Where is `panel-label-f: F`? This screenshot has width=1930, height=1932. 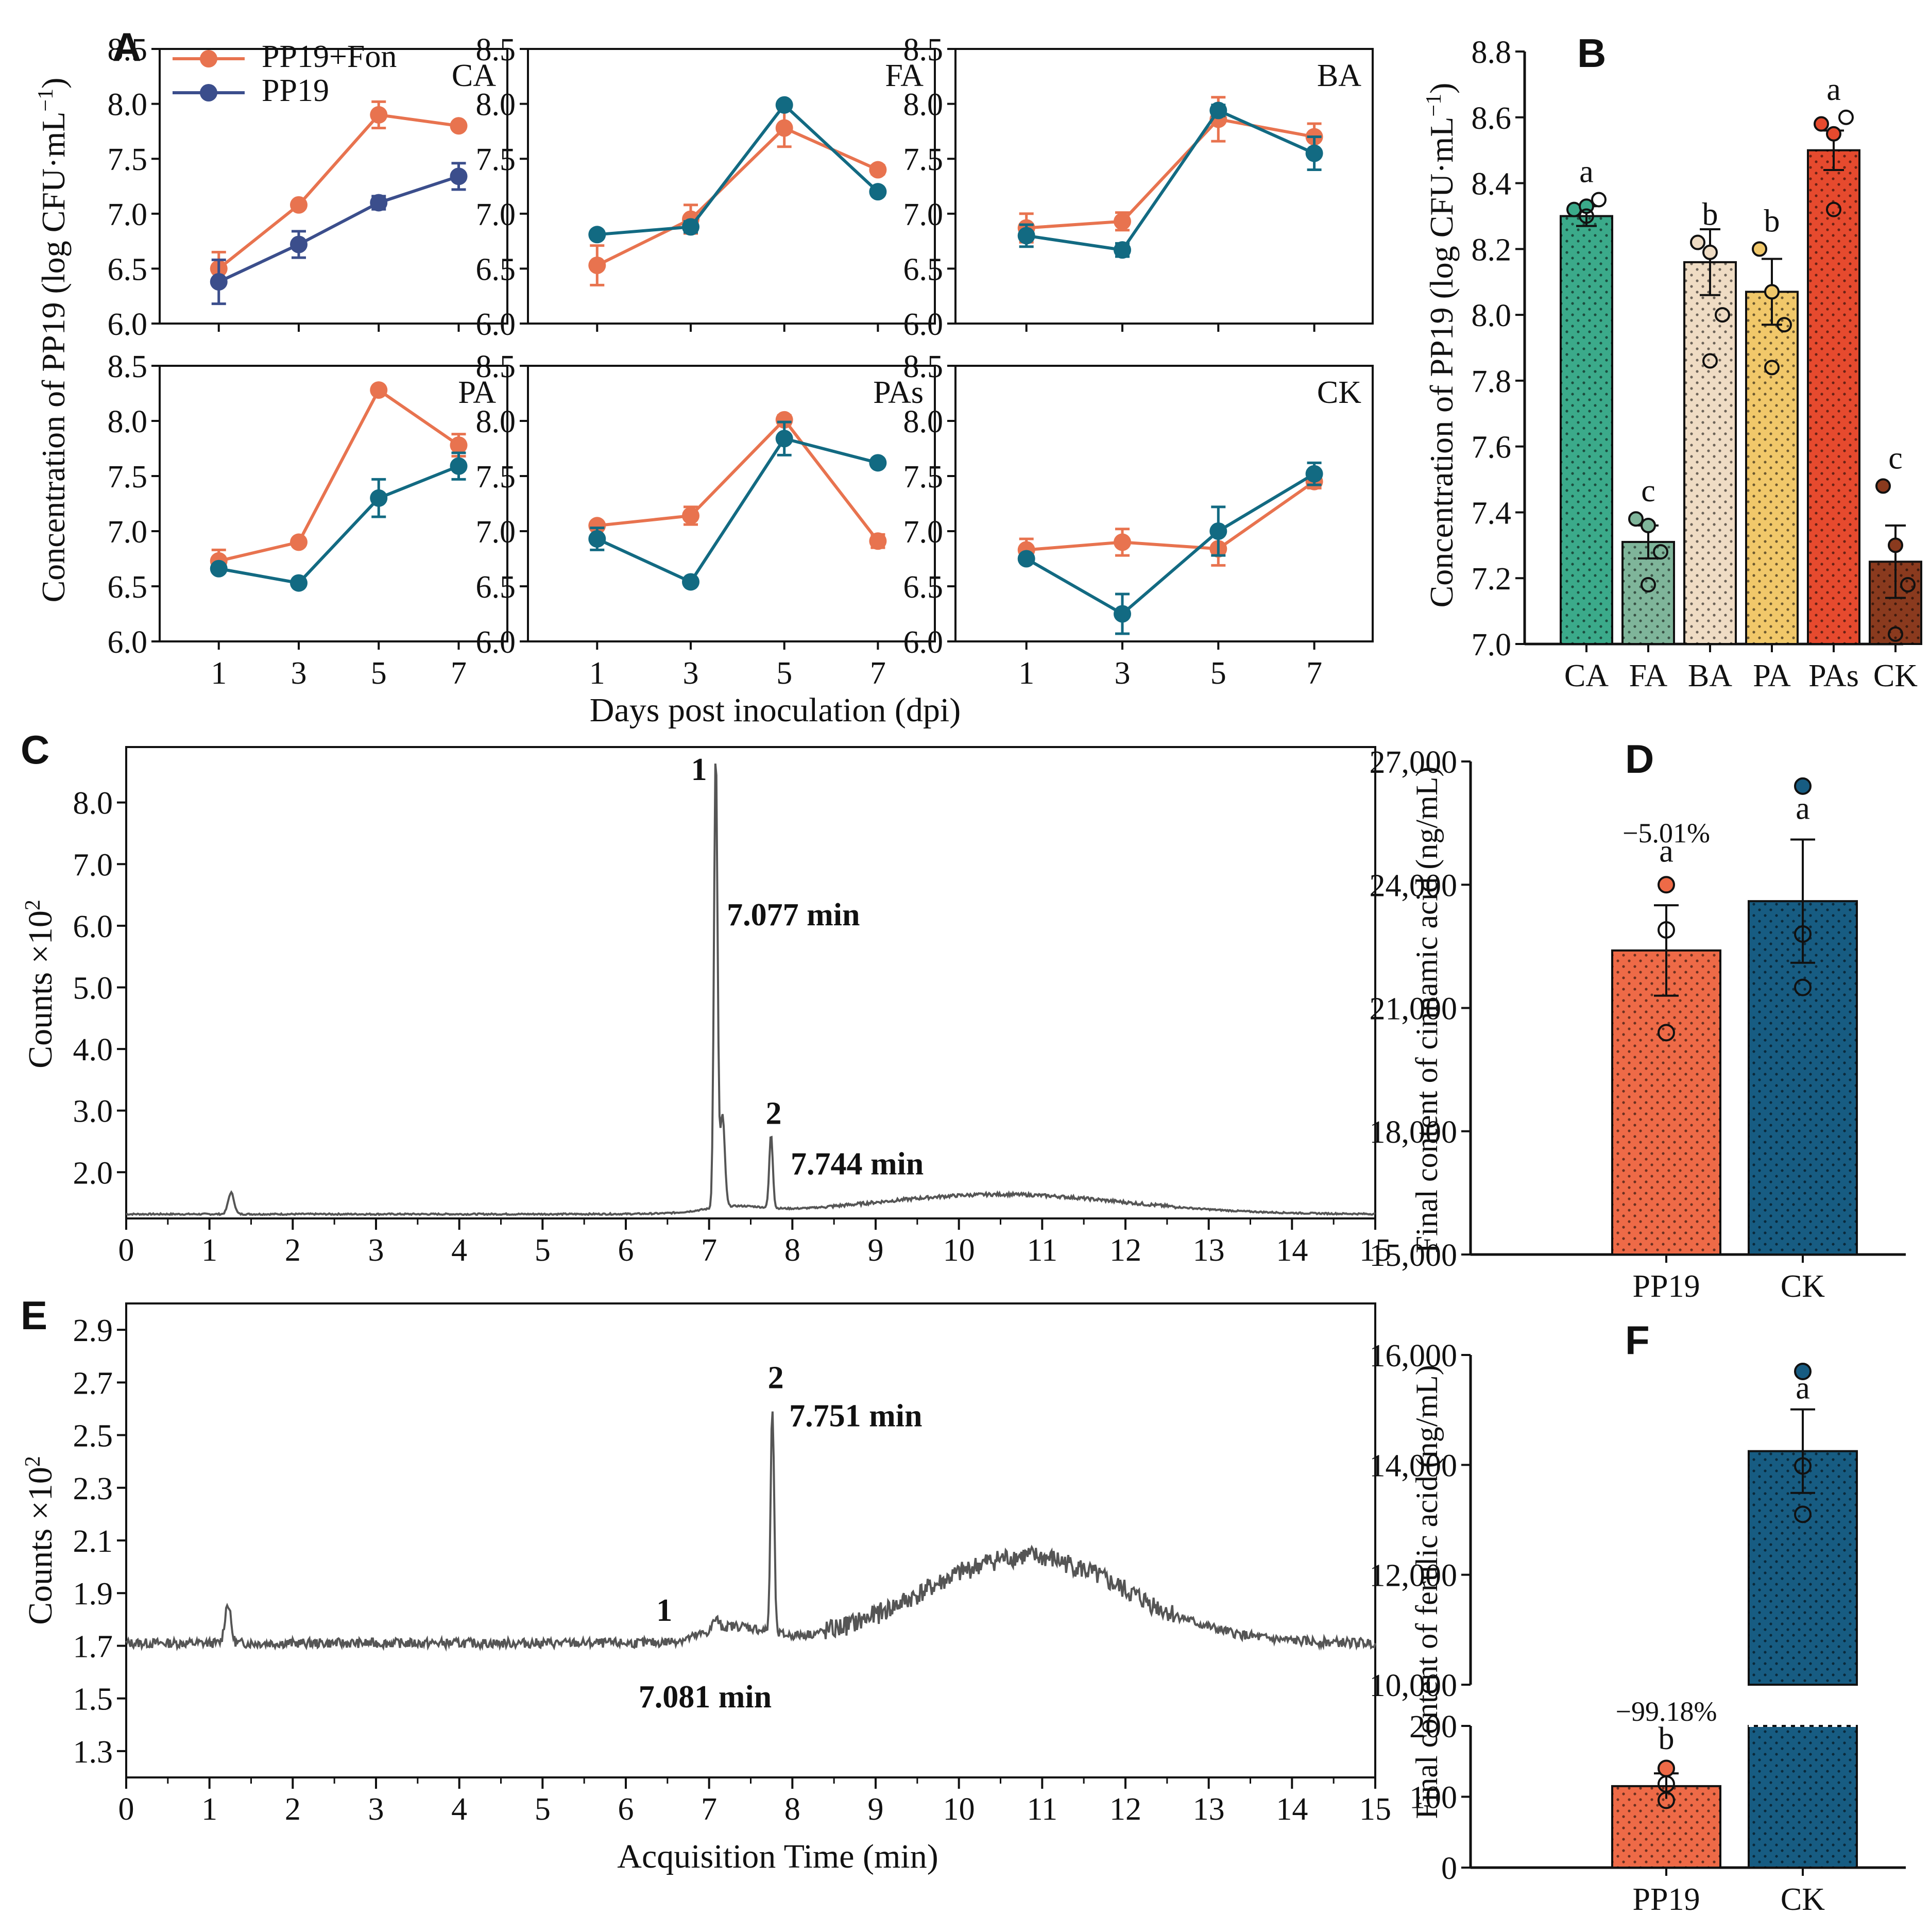
panel-label-f: F is located at coordinates (1637, 1340).